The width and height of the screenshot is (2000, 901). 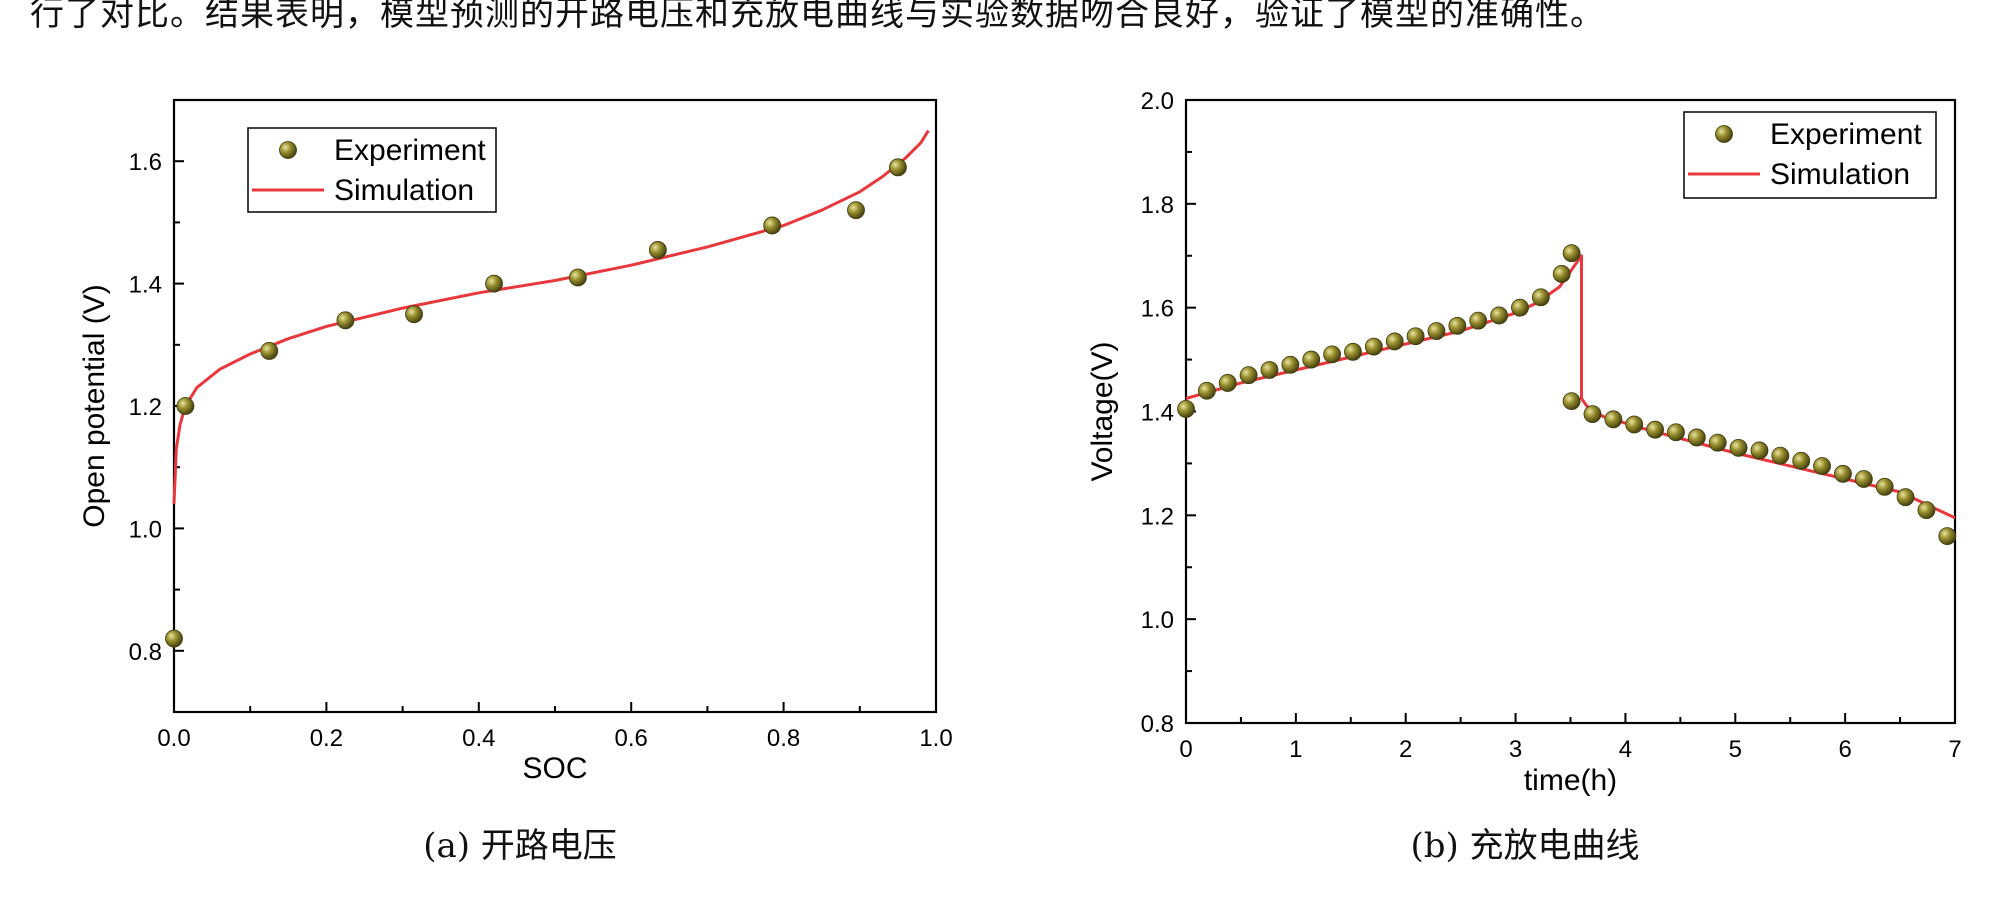 What do you see at coordinates (326, 738) in the screenshot?
I see `x-tick-label: 0.2` at bounding box center [326, 738].